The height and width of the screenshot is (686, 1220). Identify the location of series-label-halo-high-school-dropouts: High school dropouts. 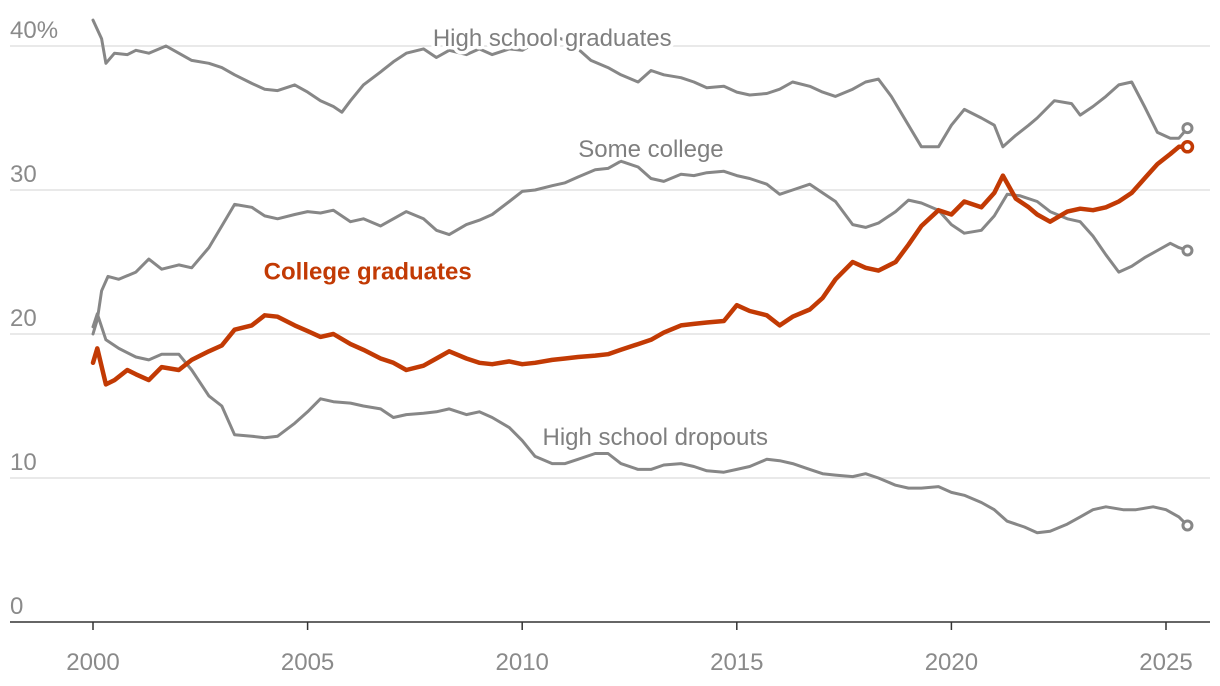
(655, 437).